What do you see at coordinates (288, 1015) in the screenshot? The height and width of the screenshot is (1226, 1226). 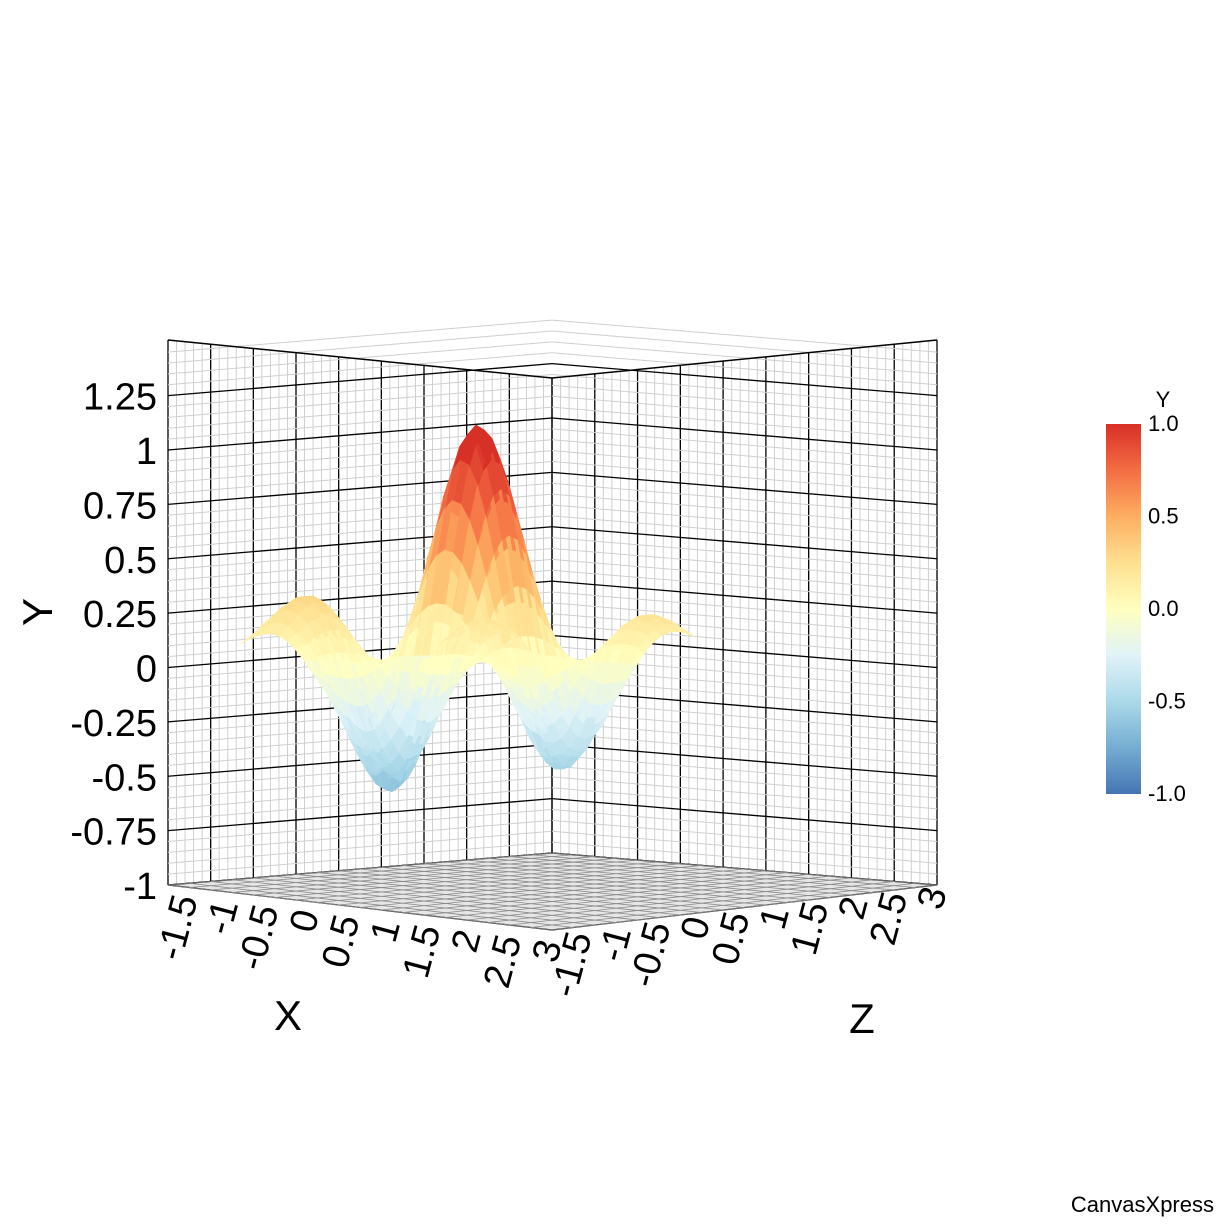 I see `x-axis-title: X` at bounding box center [288, 1015].